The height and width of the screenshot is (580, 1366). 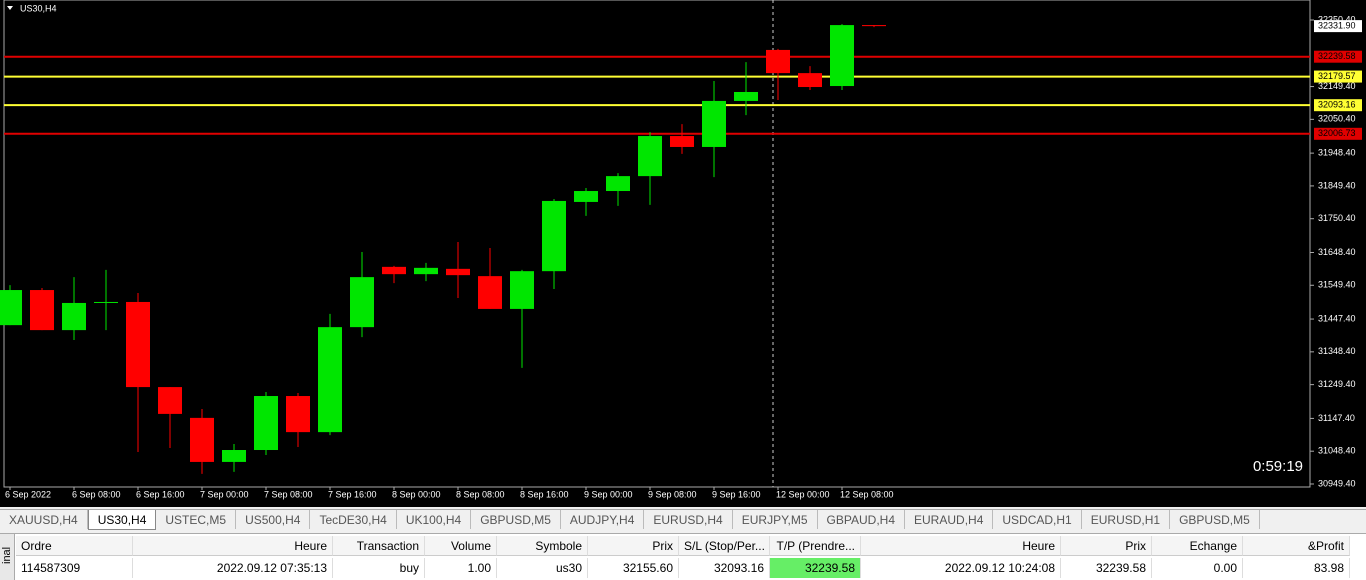 What do you see at coordinates (416, 494) in the screenshot?
I see `x-tick-label: 8 Sep 00:00` at bounding box center [416, 494].